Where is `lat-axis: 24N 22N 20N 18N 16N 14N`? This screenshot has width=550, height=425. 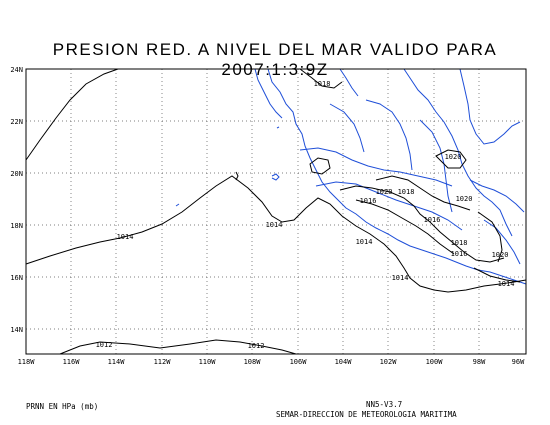
lat-axis: 24N 22N 20N 18N 16N 14N is located at coordinates (16, 200).